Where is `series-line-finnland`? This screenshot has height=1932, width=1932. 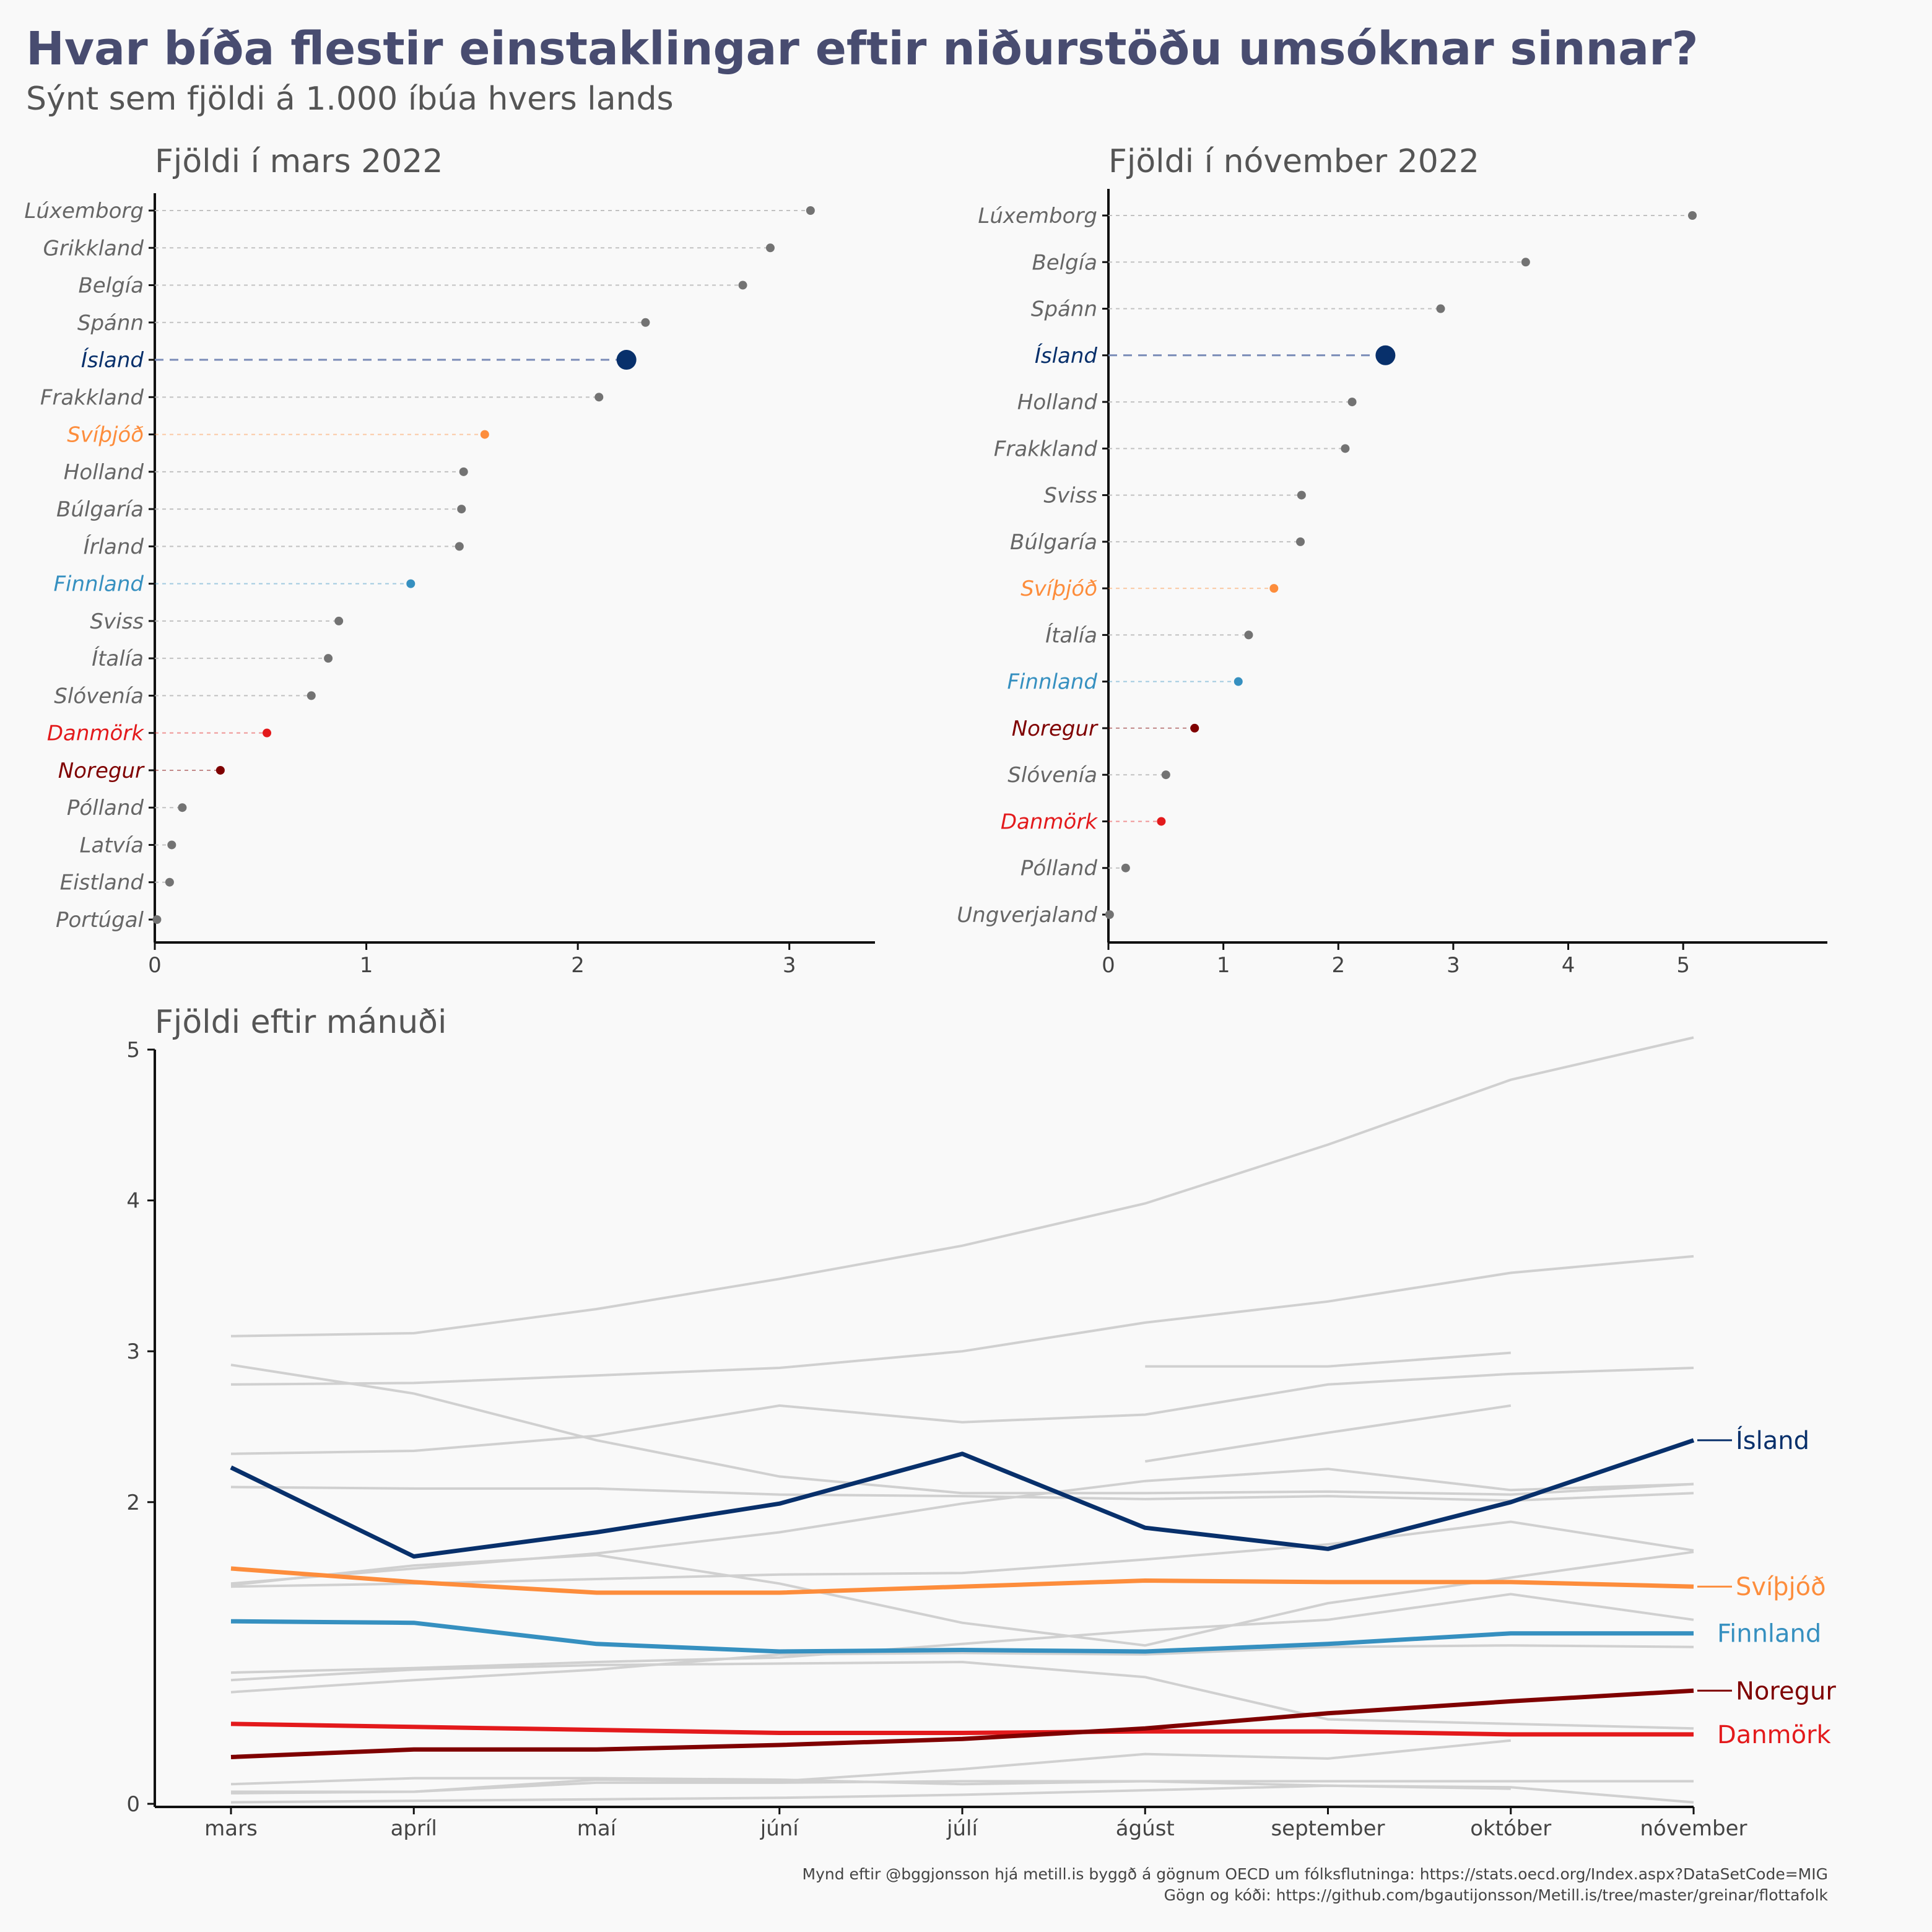 series-line-finnland is located at coordinates (962, 1636).